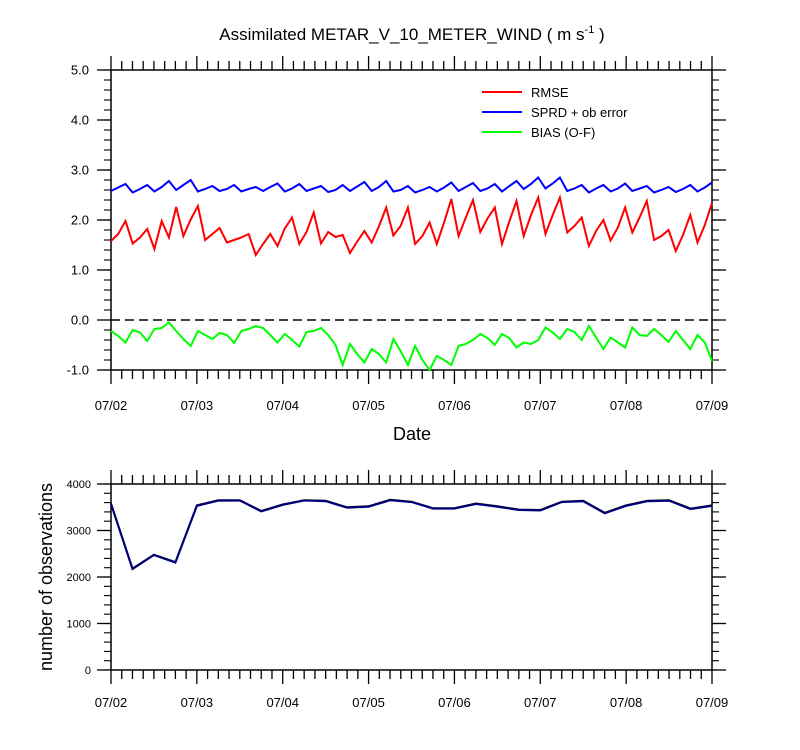 The image size is (800, 750). What do you see at coordinates (626, 702) in the screenshot?
I see `bottom-x-tick-label: 07/08` at bounding box center [626, 702].